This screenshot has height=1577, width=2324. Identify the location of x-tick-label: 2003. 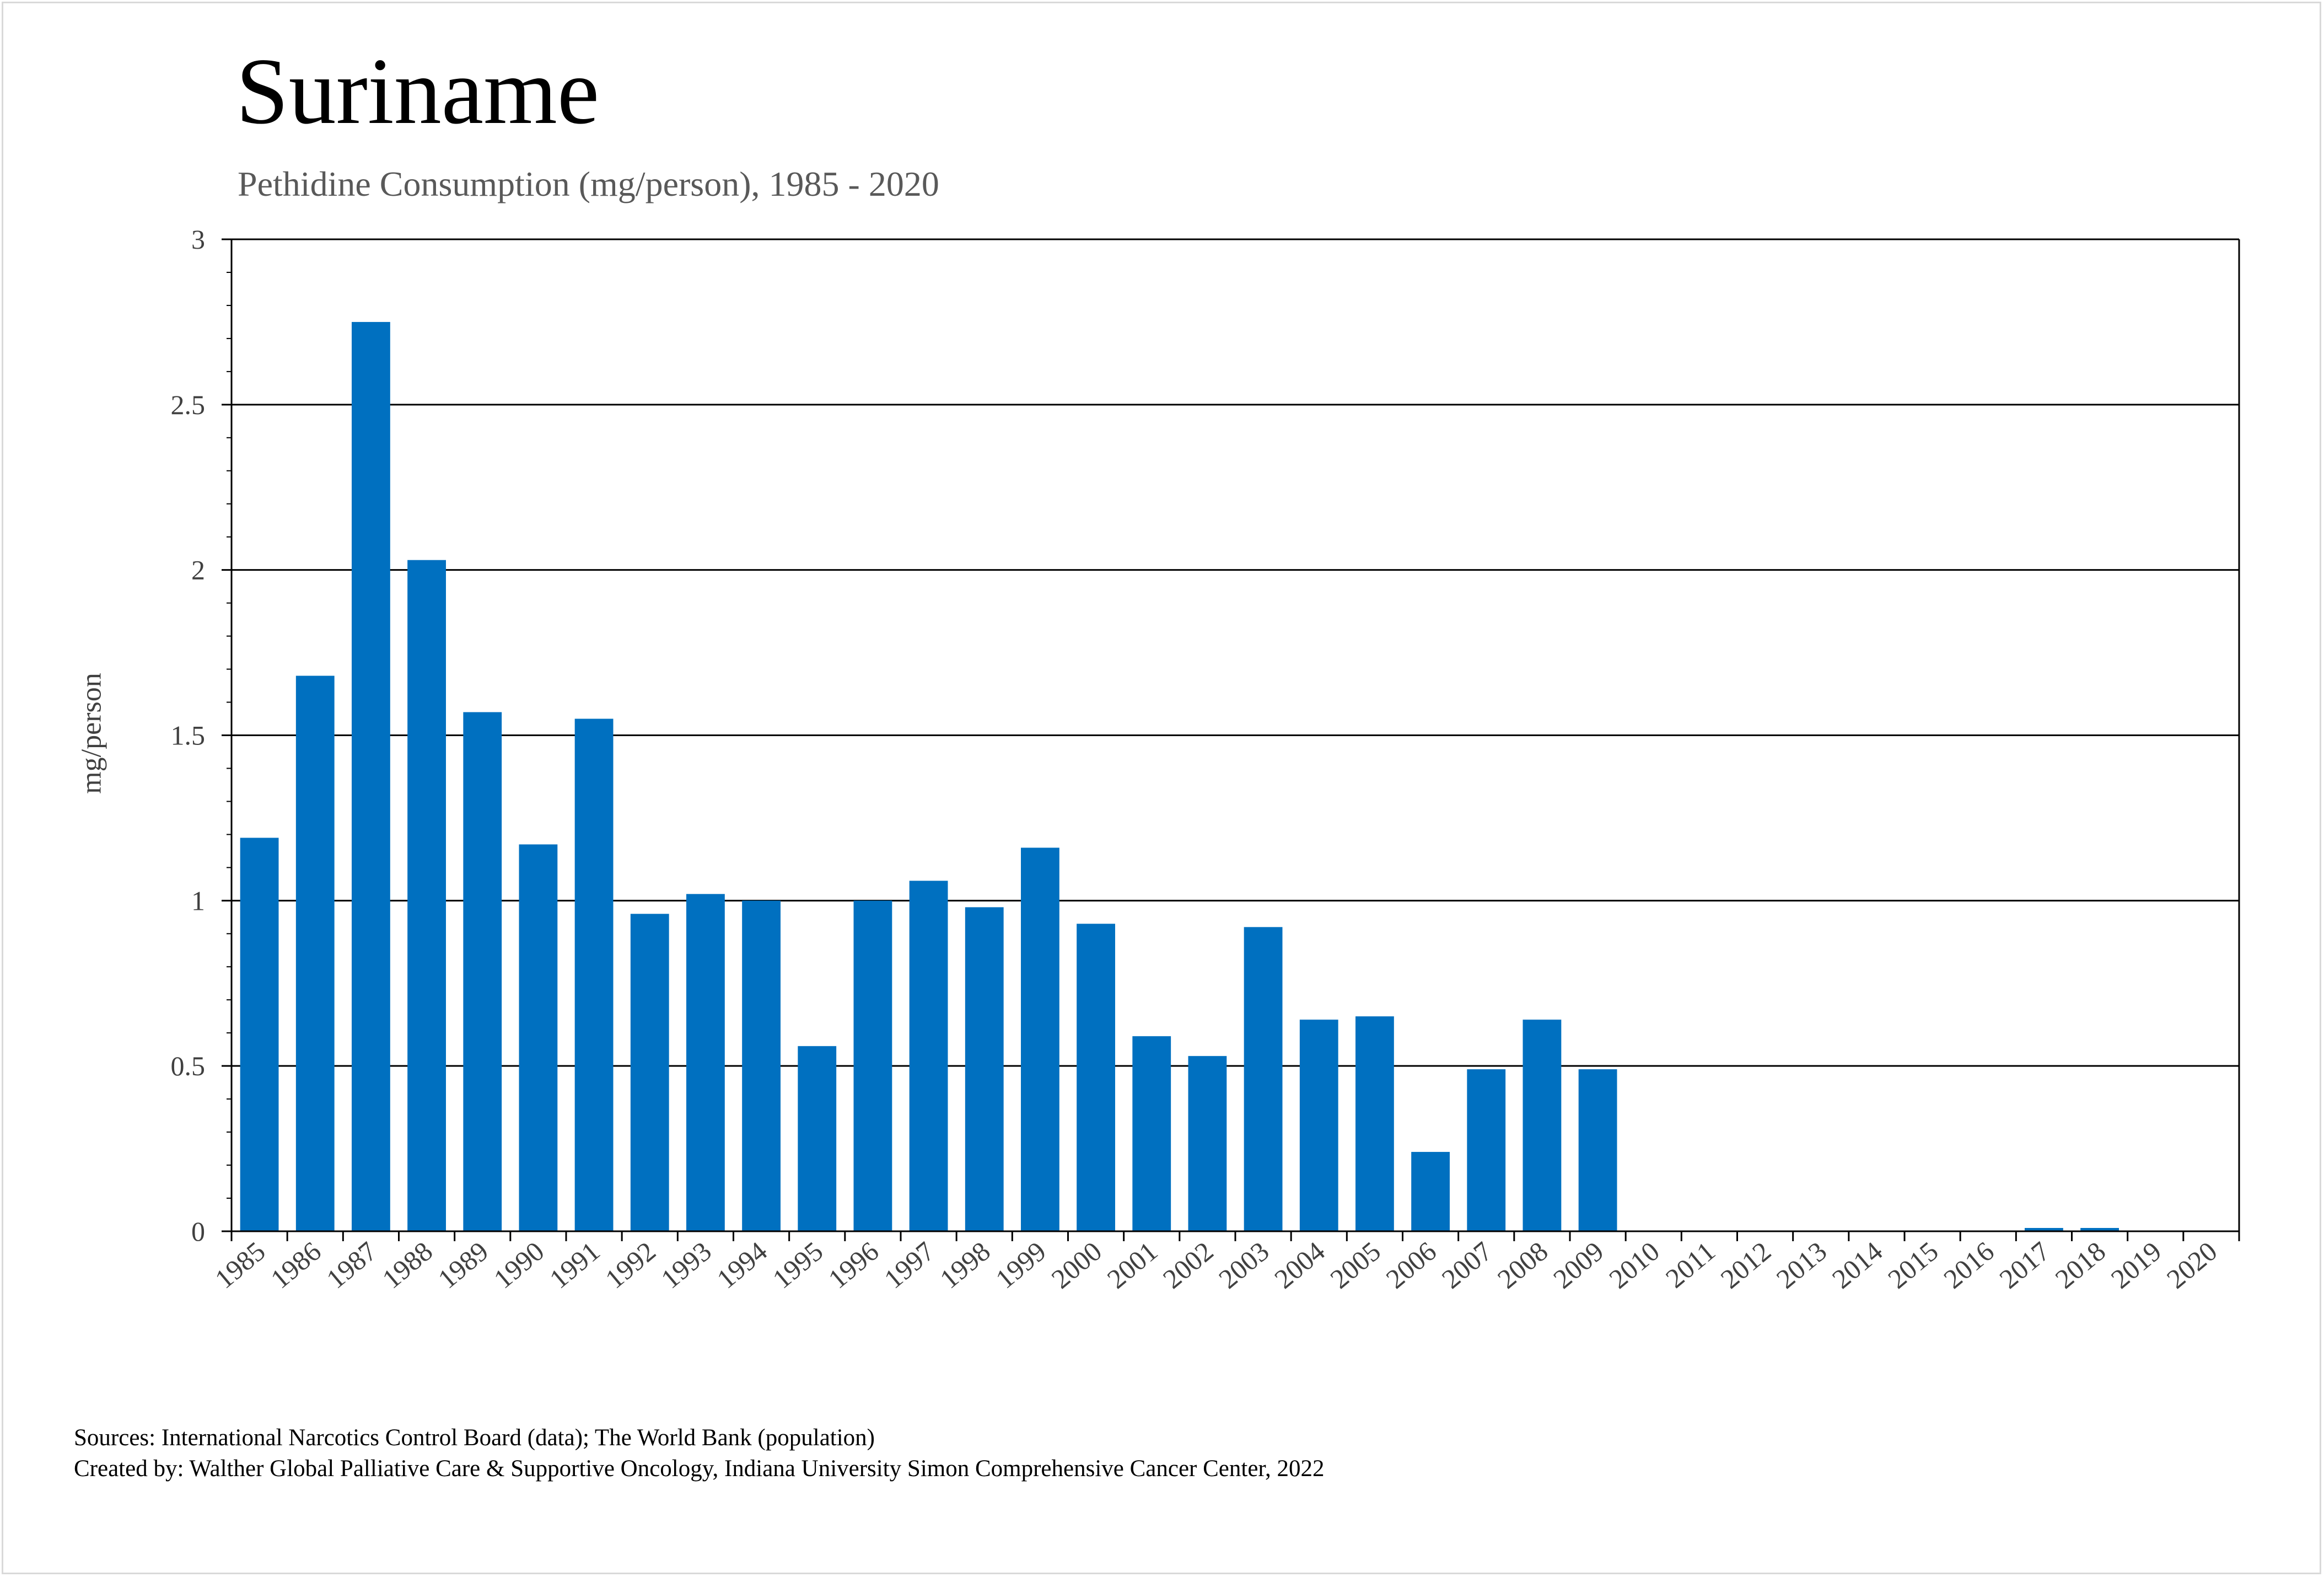
(1244, 1265).